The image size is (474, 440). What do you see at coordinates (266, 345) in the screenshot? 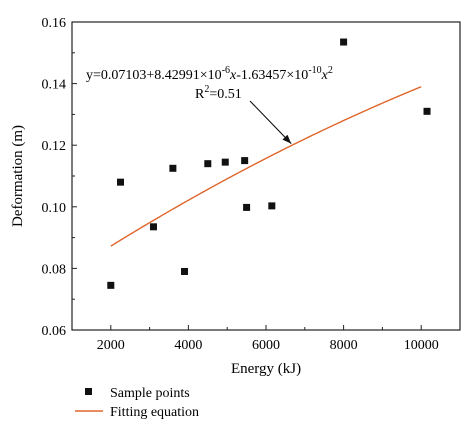
I see `x-tick-label: 6000` at bounding box center [266, 345].